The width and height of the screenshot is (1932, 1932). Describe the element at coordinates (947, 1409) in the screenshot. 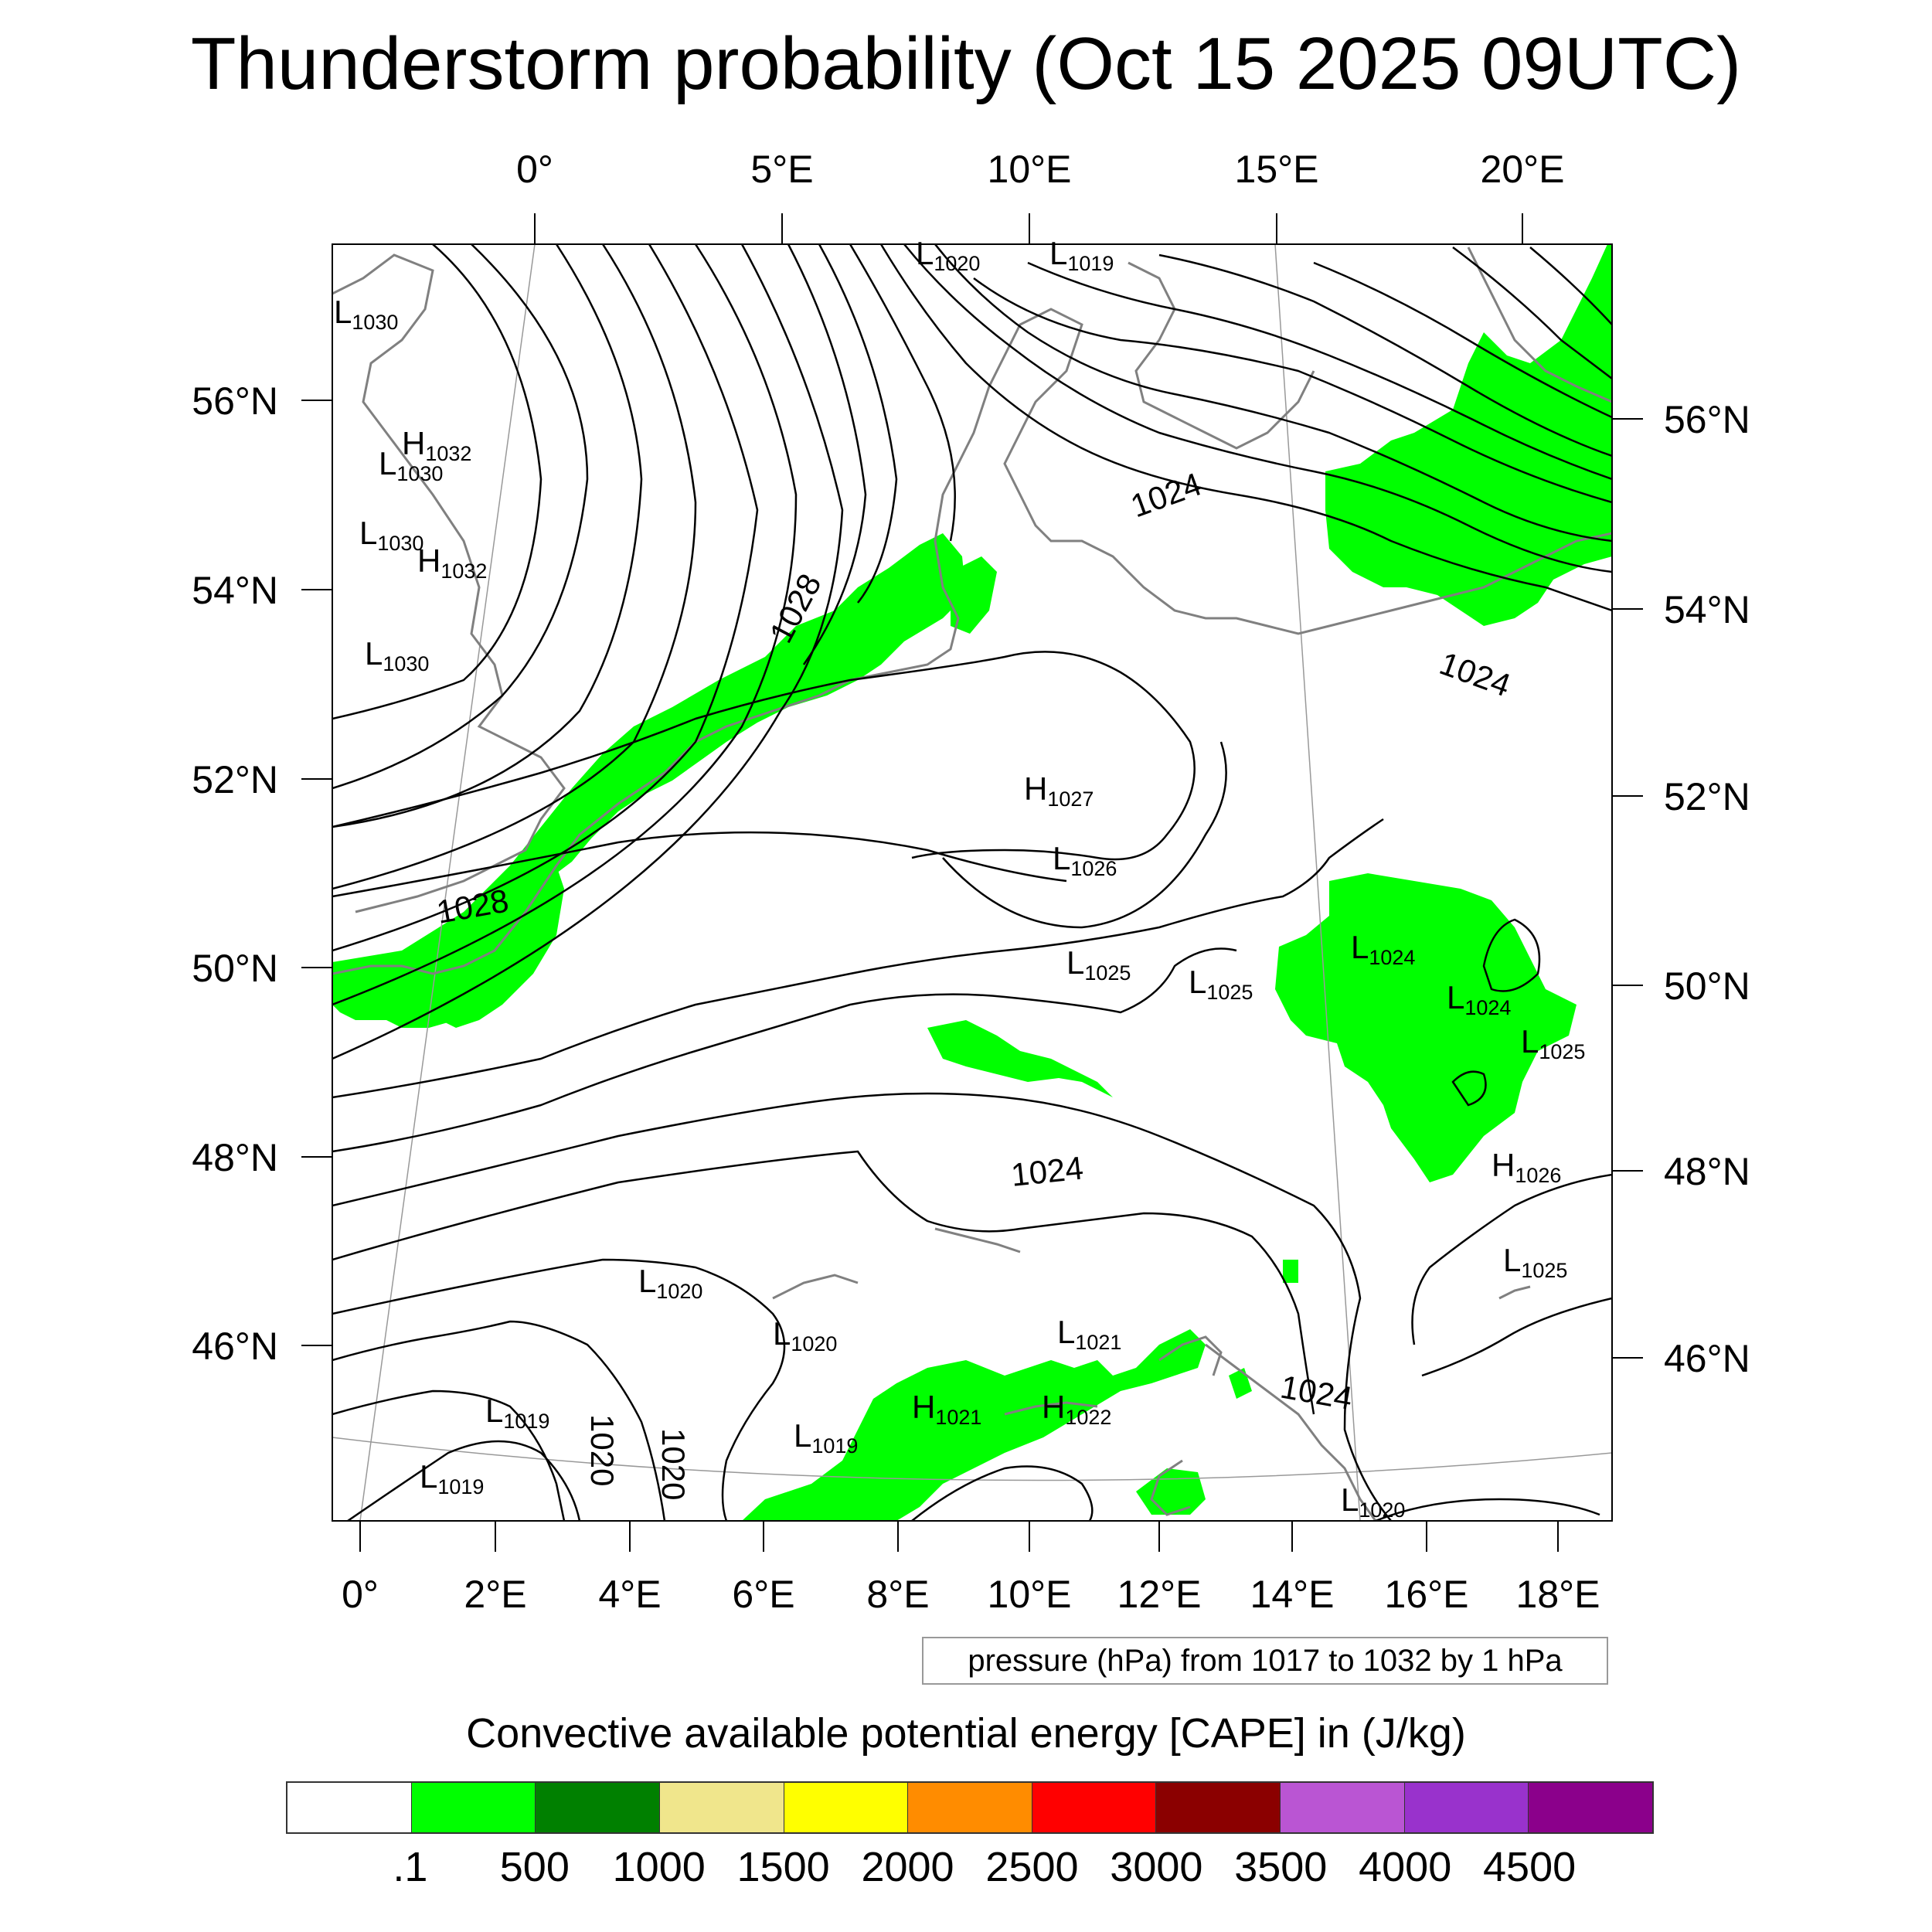

I see `pressure-center: H1021` at that location.